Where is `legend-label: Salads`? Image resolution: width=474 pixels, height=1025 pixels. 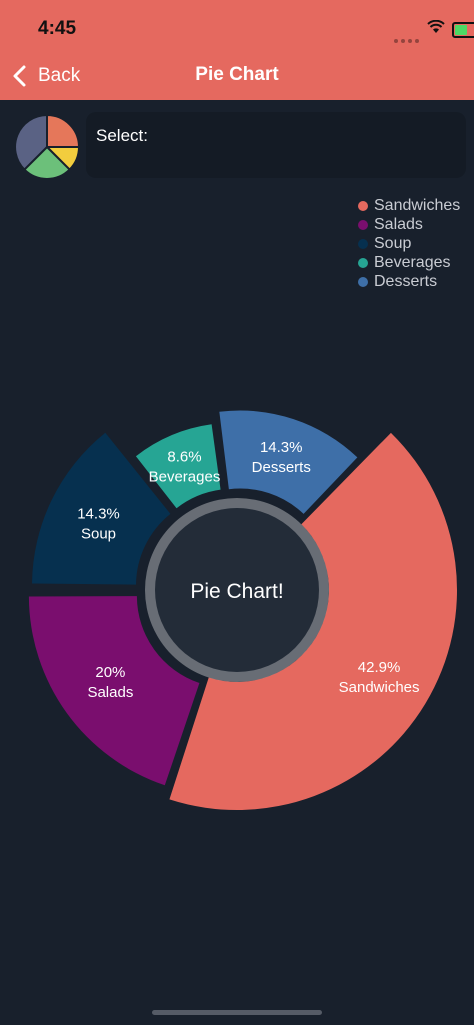
legend-label: Salads is located at coordinates (398, 224).